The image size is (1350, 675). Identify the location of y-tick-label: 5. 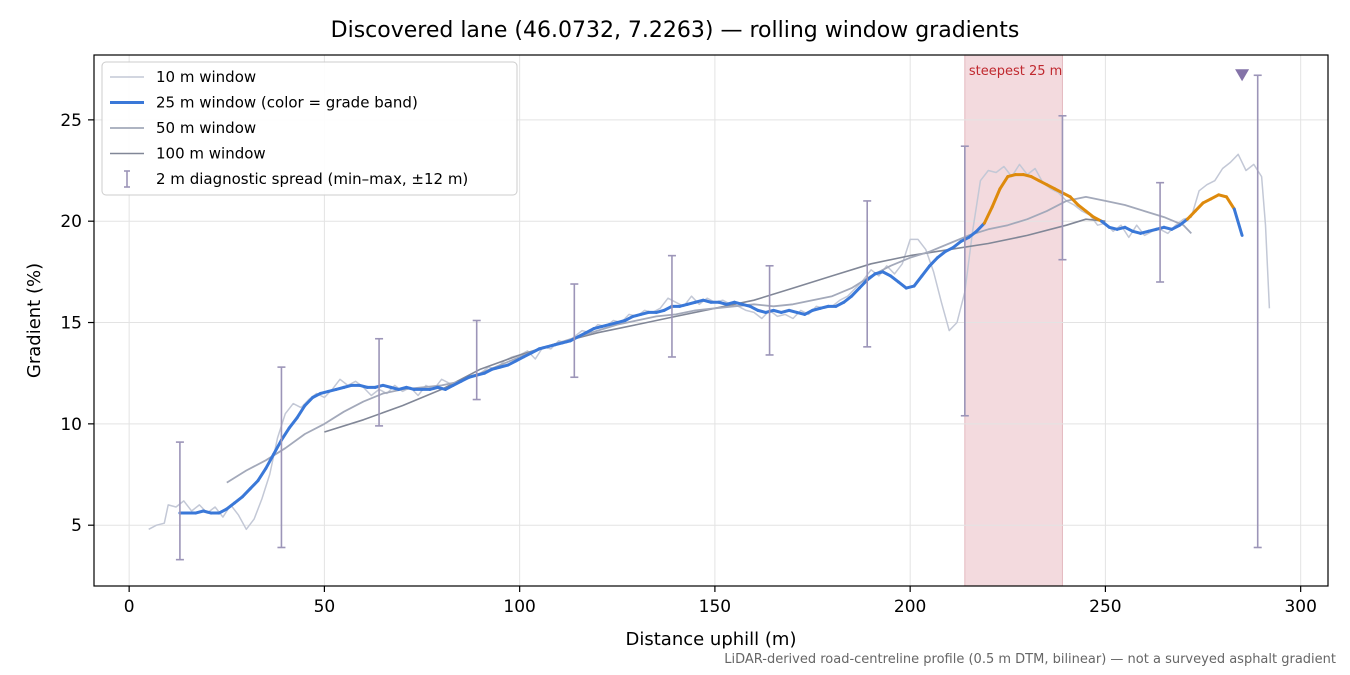
(76, 526).